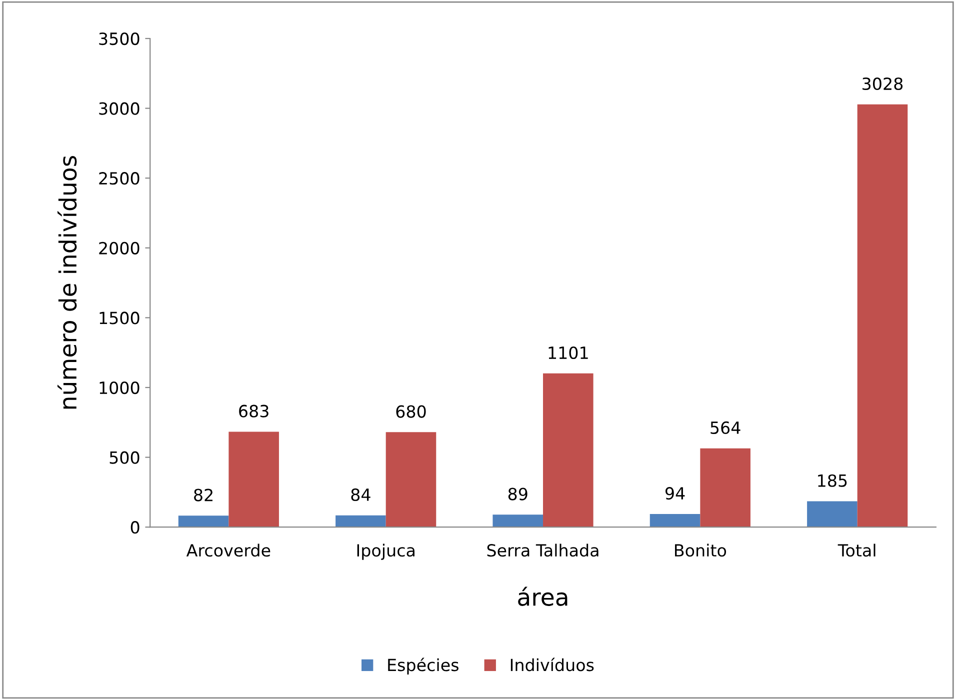 The image size is (956, 700). What do you see at coordinates (119, 108) in the screenshot?
I see `y-tick-label: 3000` at bounding box center [119, 108].